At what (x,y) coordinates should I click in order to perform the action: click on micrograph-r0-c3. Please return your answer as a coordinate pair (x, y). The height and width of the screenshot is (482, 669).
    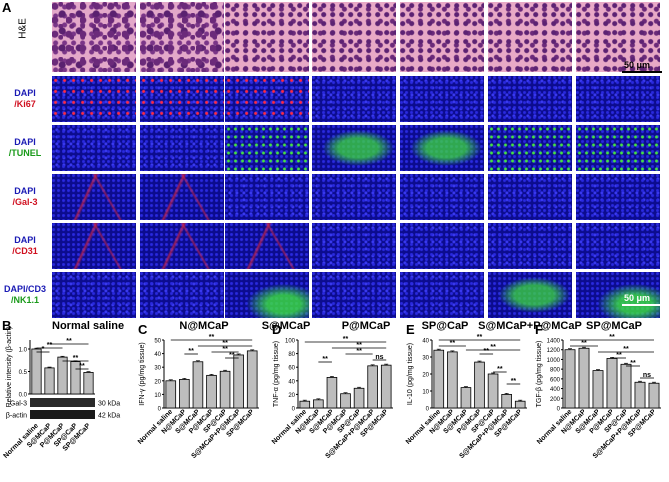
    Looking at the image, I should click on (354, 37).